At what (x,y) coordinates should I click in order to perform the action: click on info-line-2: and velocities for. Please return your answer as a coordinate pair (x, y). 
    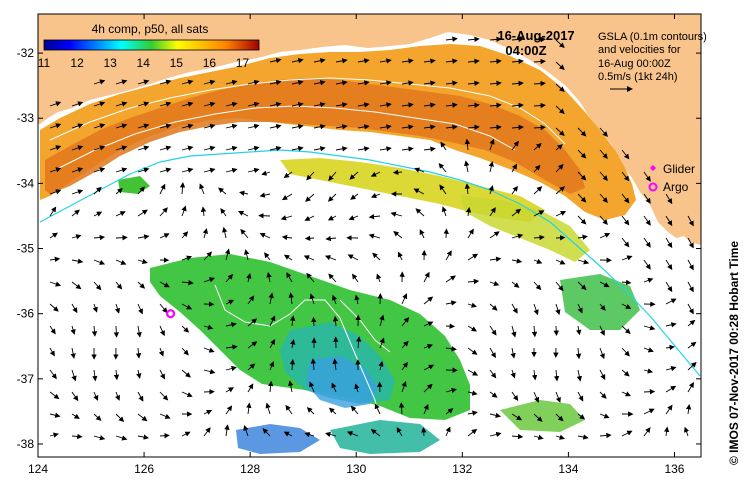
    Looking at the image, I should click on (639, 50).